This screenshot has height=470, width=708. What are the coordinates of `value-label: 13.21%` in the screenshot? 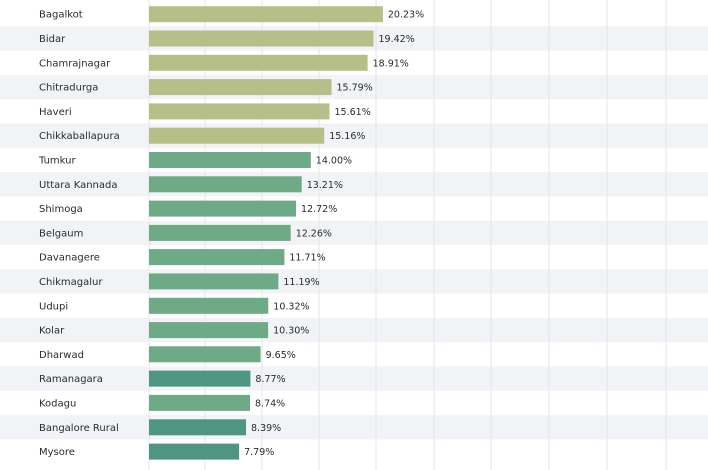 It's located at (325, 185).